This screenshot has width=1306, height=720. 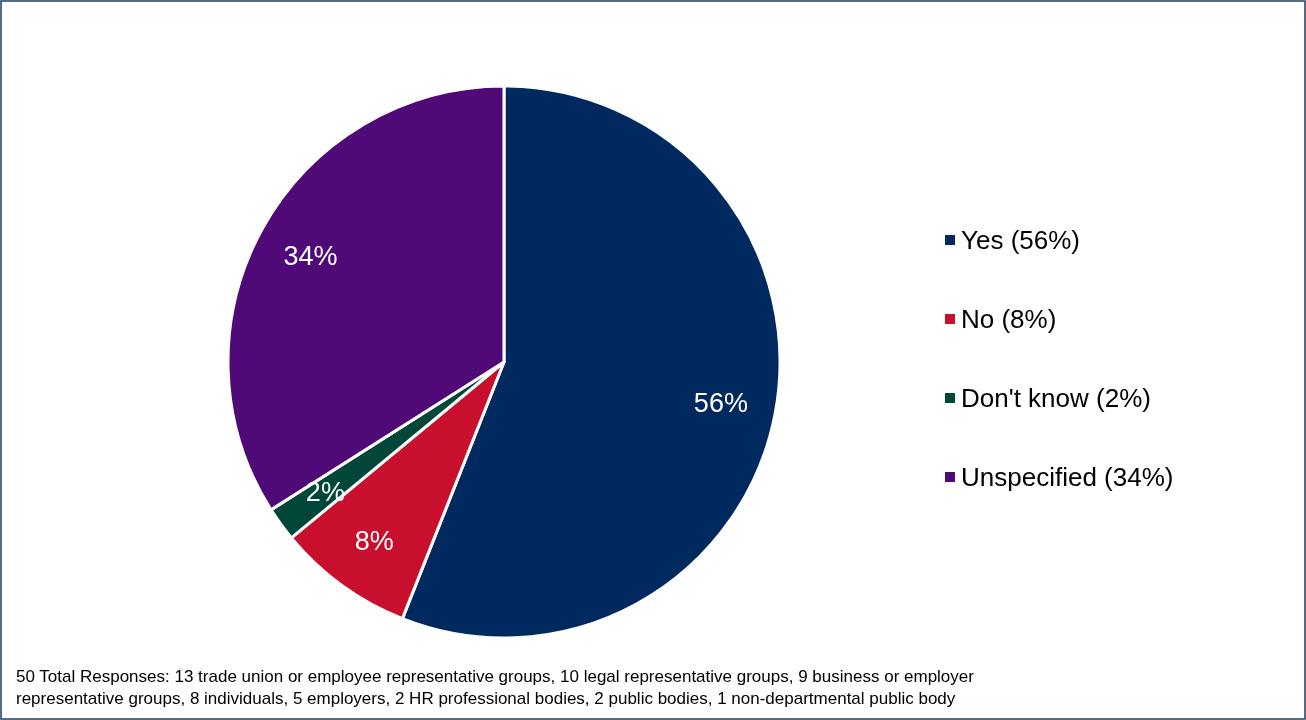 What do you see at coordinates (1009, 319) in the screenshot?
I see `legend-label: No (8%)` at bounding box center [1009, 319].